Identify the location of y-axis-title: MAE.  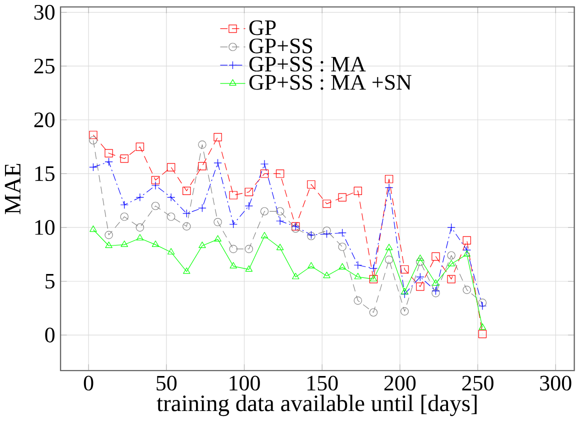
(12, 189).